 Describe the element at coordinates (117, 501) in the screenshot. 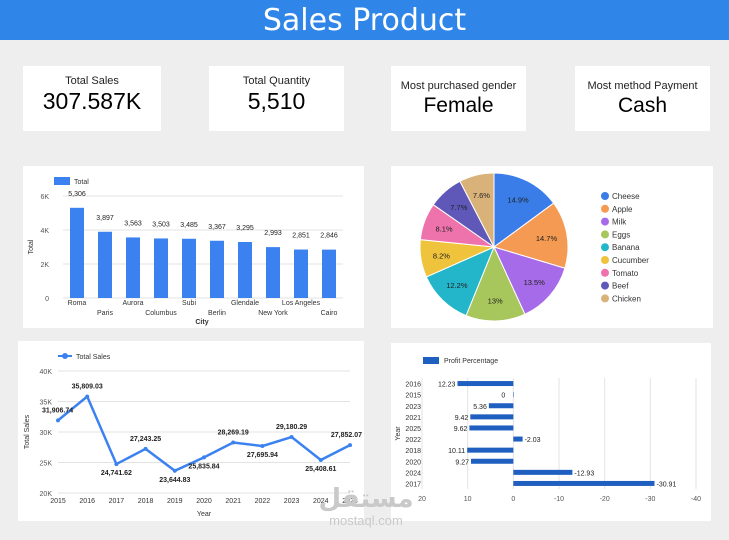

I see `x-tick-label: 2017` at that location.